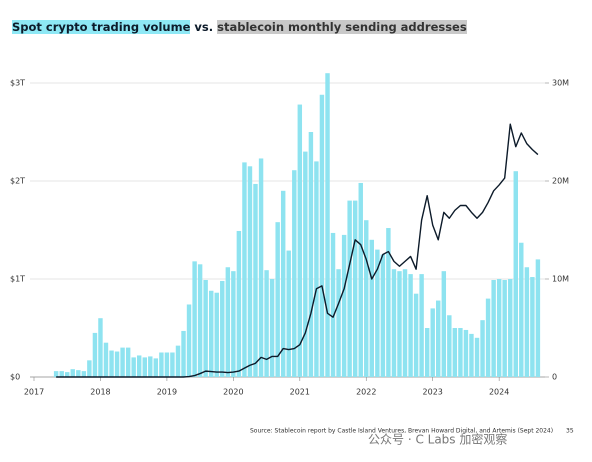 The height and width of the screenshot is (462, 592). I want to click on watermark: 公众号 · C Labs 加密观察, so click(437, 439).